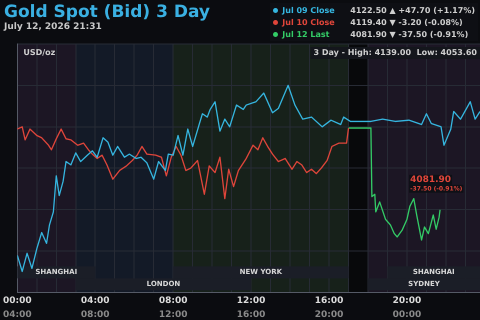  Describe the element at coordinates (17, 301) in the screenshot. I see `x-tick-label: 00:00` at that location.